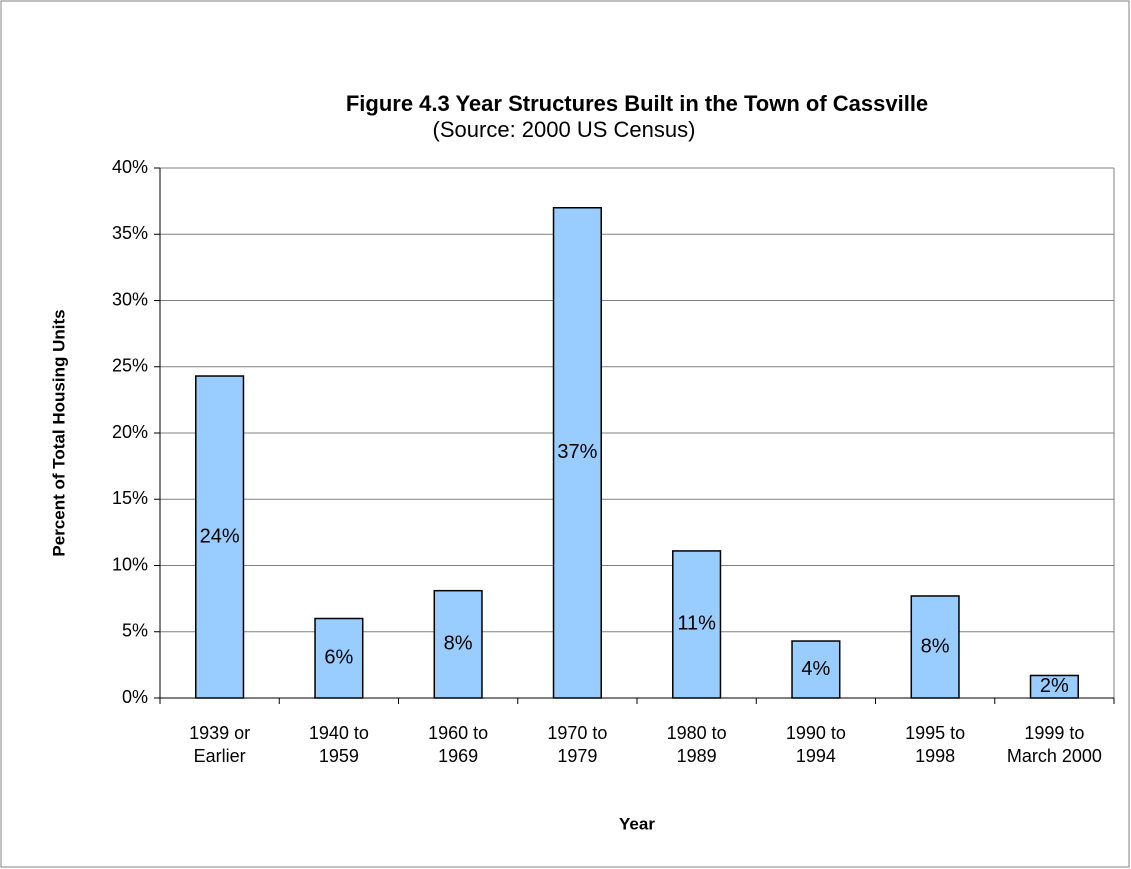  What do you see at coordinates (130, 432) in the screenshot?
I see `y-tick-label: 20%` at bounding box center [130, 432].